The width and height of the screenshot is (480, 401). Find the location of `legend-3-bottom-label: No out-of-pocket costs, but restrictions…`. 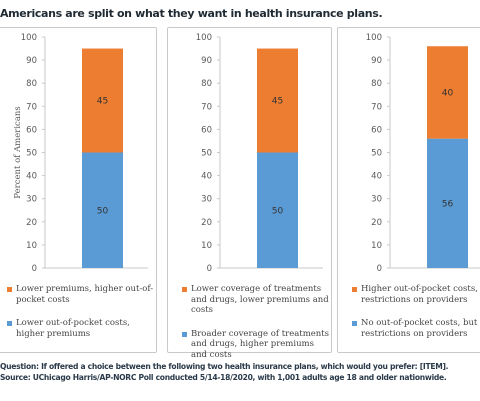

legend-3-bottom-label: No out-of-pocket costs, but restrictions… is located at coordinates (419, 328).